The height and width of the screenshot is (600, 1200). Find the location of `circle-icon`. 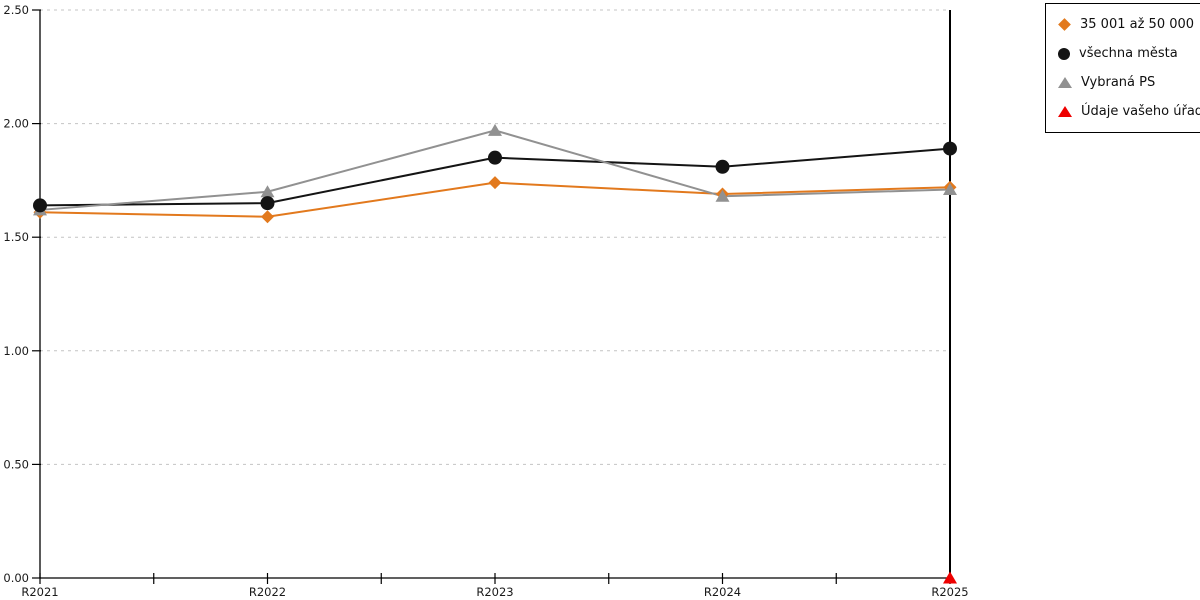

circle-icon is located at coordinates (1064, 53).